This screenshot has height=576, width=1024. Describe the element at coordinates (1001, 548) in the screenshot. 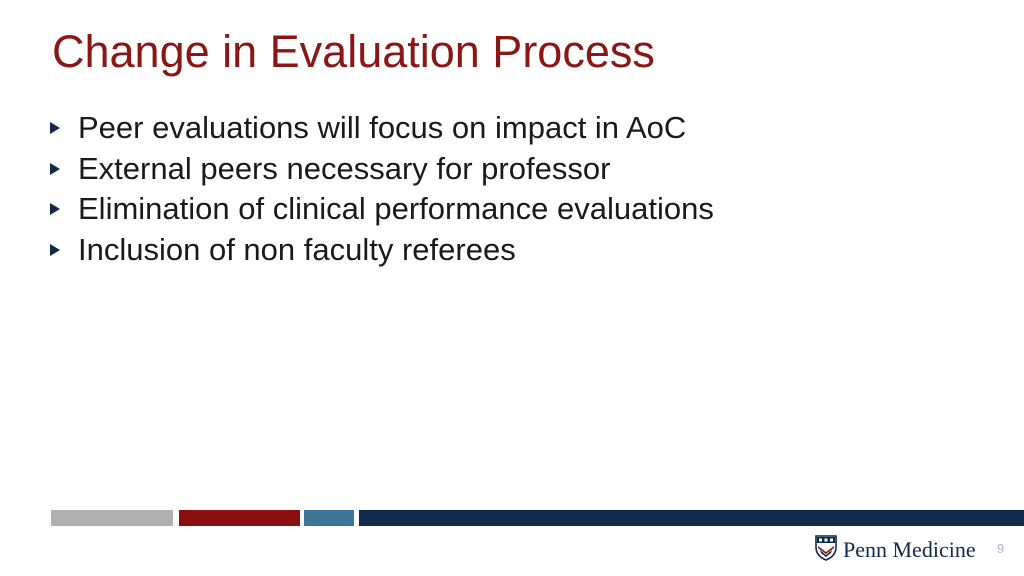

I see `page-number: 9` at that location.